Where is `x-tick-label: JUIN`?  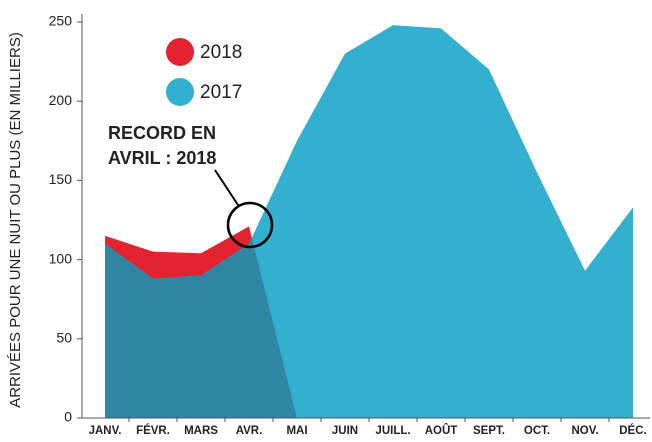 x-tick-label: JUIN is located at coordinates (345, 431).